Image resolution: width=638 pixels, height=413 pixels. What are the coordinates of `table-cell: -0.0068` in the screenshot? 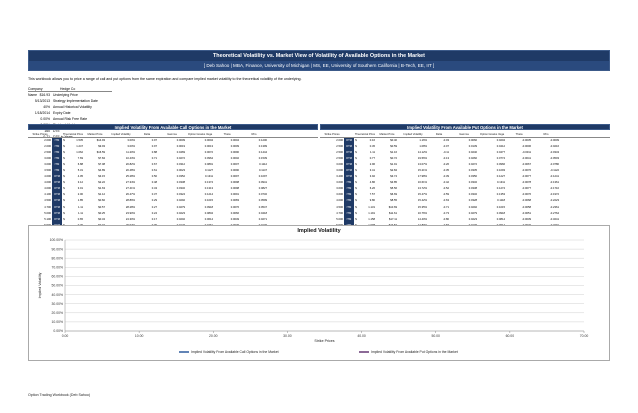 It's located at (526, 201).